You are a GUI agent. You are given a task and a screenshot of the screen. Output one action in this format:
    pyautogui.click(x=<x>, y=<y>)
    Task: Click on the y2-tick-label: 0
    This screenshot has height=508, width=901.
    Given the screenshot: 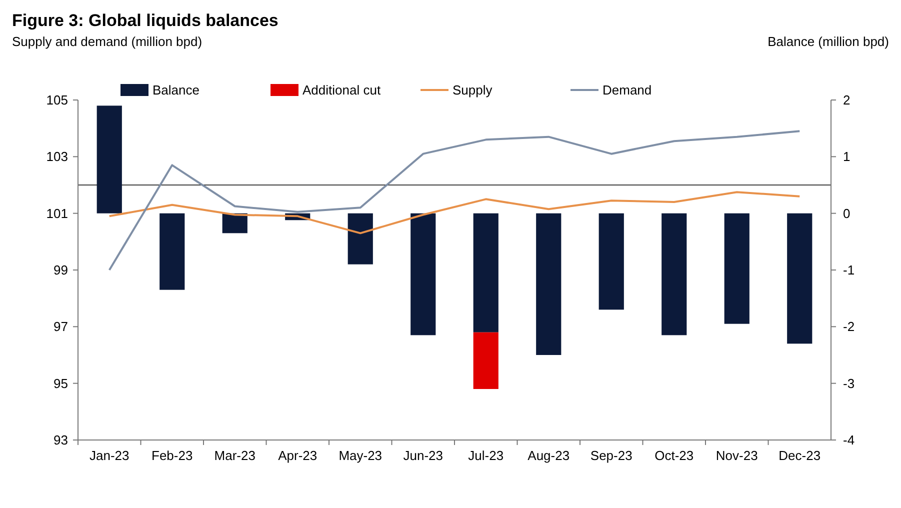 What is the action you would take?
    pyautogui.click(x=846, y=213)
    